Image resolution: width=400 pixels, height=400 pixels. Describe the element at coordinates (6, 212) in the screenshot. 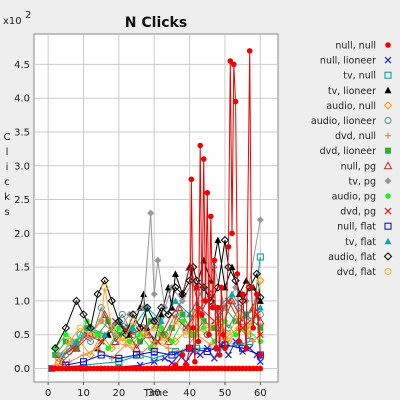

I see `y-axis-label-letter: s` at that location.